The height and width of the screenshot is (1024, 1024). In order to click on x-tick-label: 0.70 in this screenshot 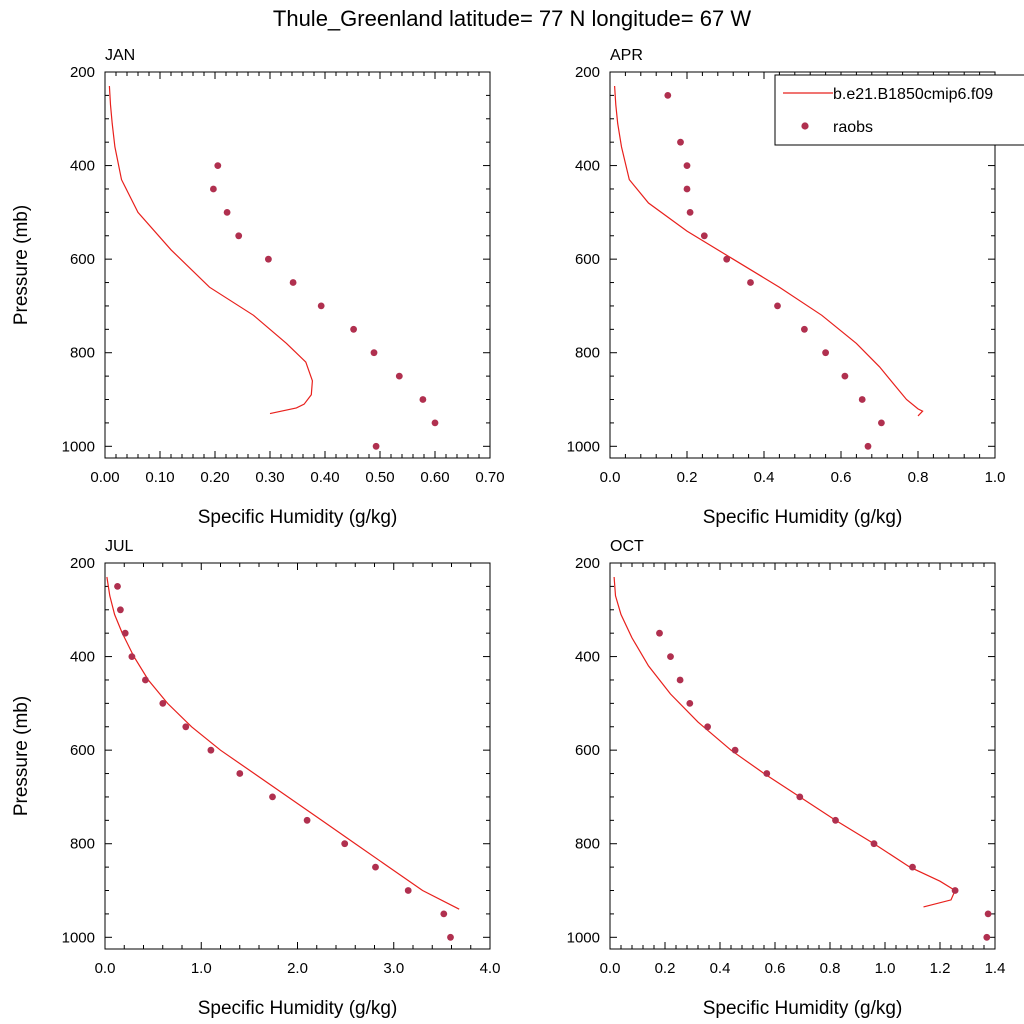, I will do `click(489, 477)`.